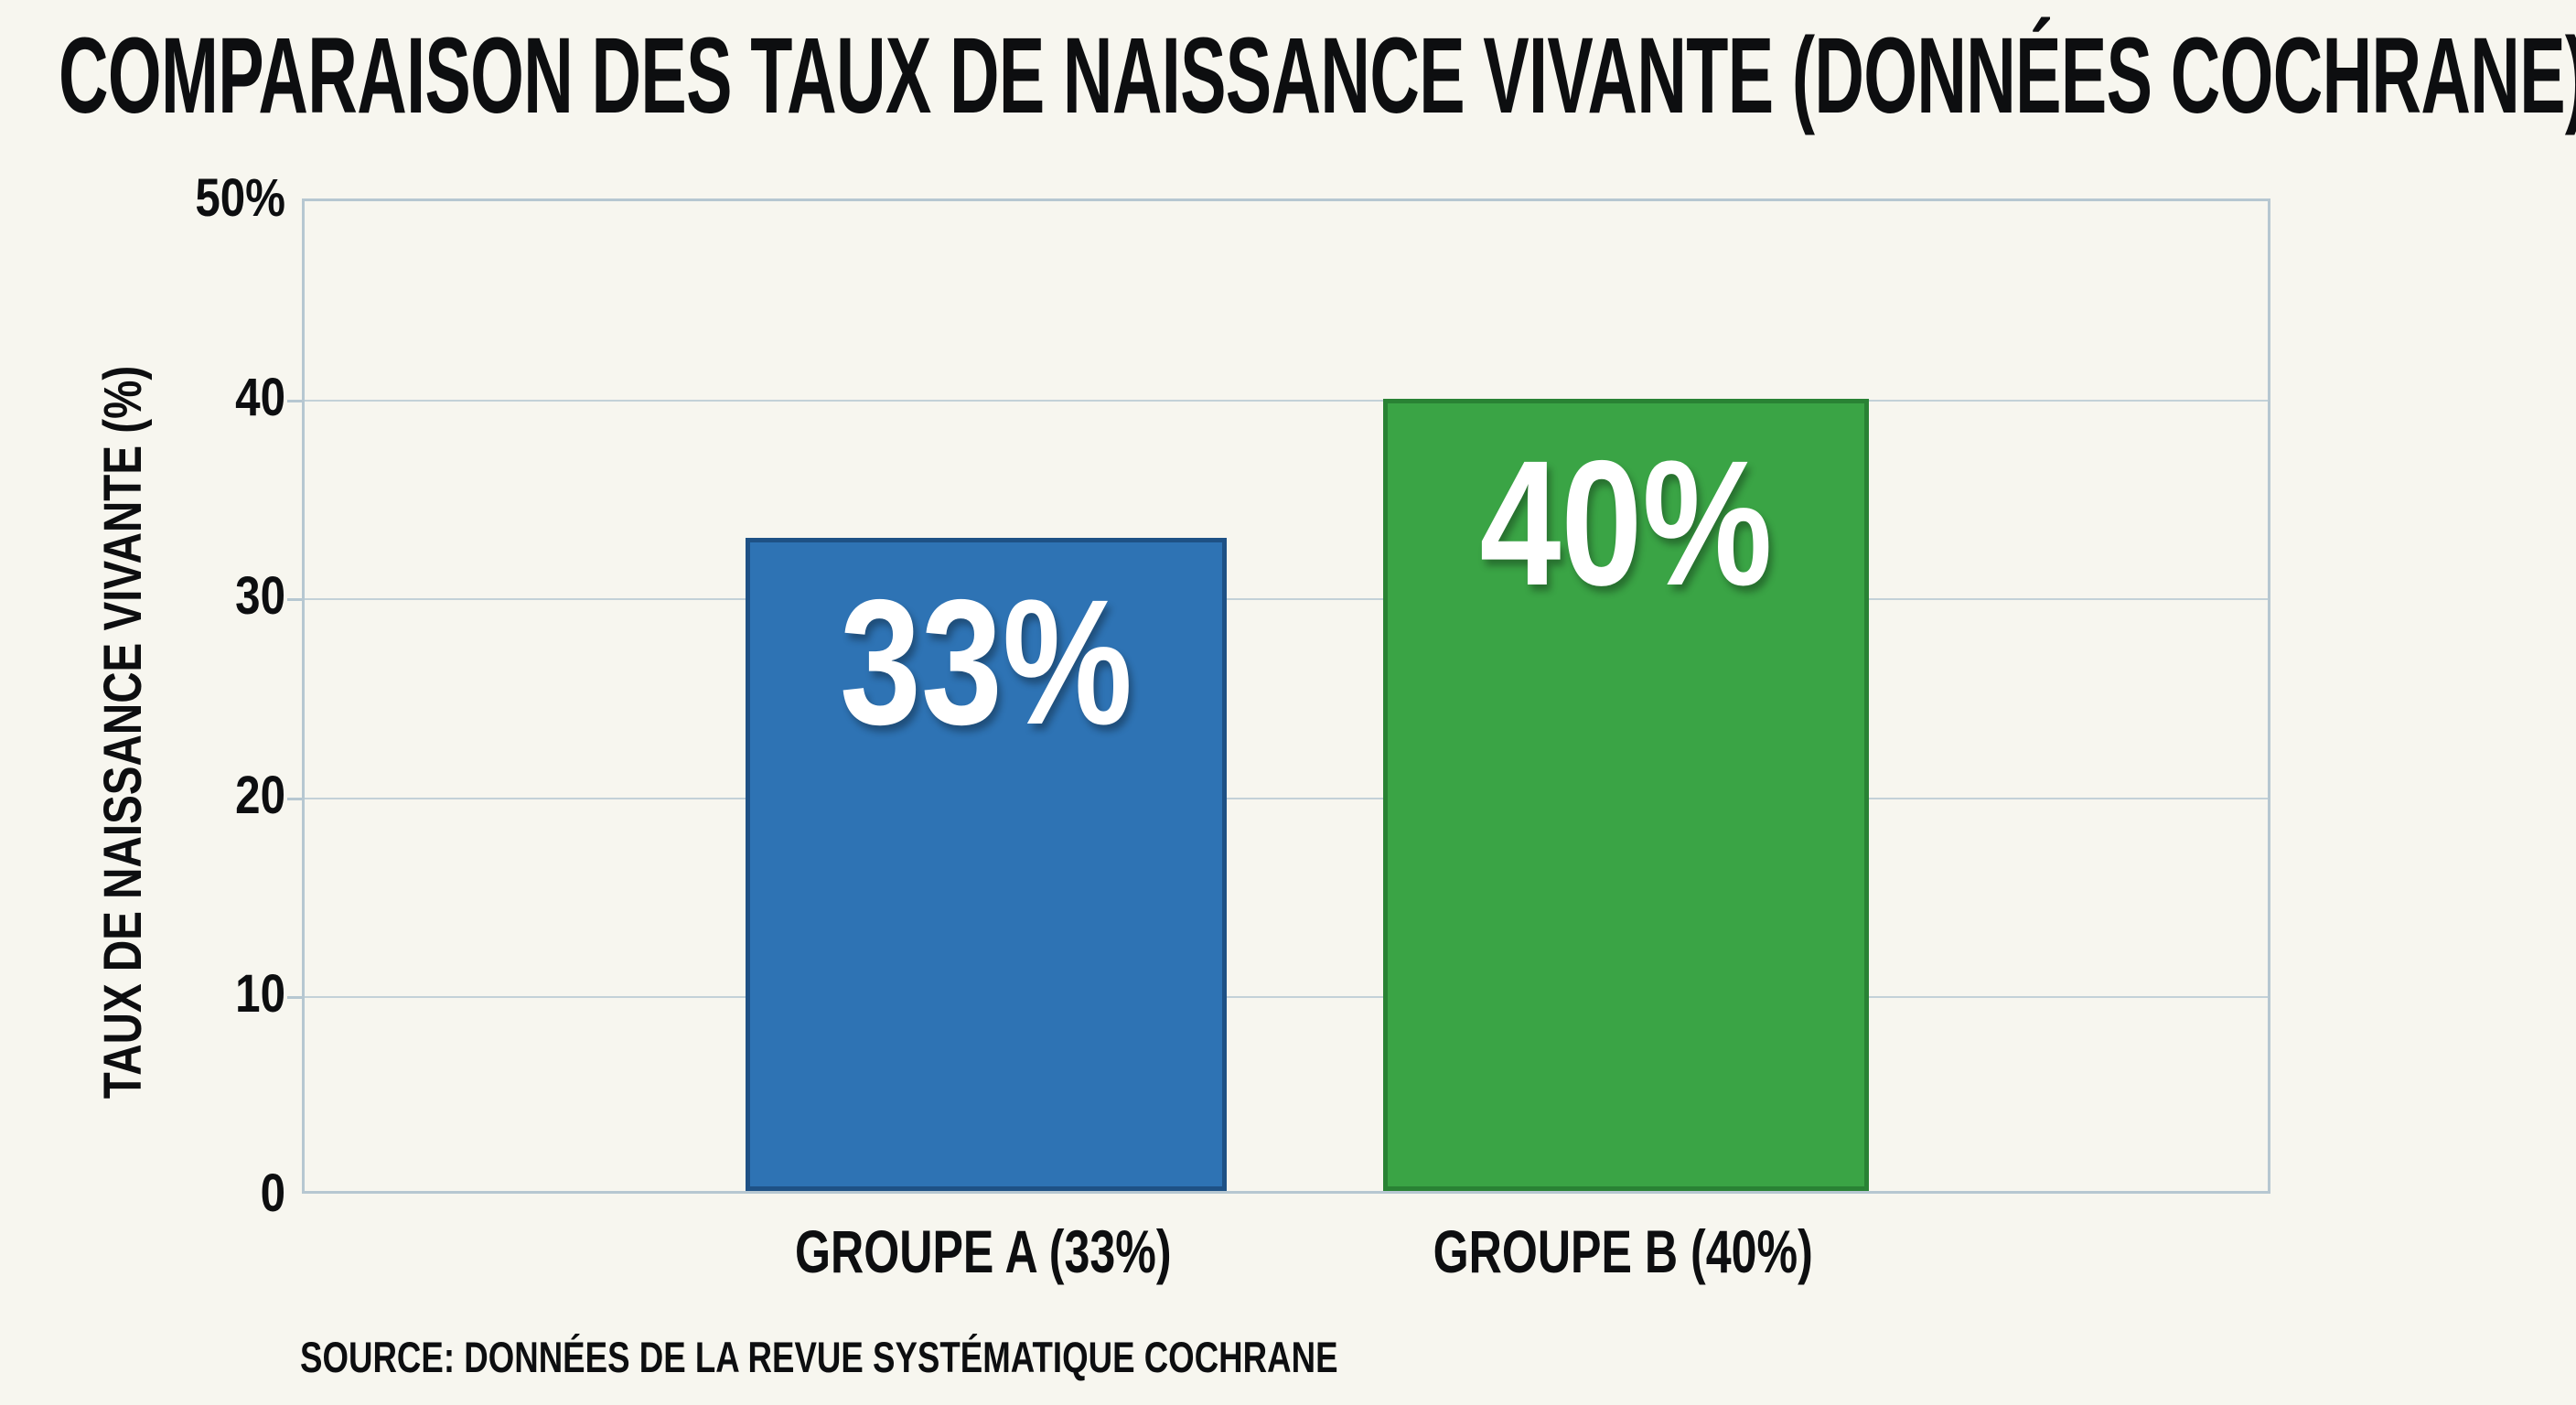 This screenshot has height=1405, width=2576. Describe the element at coordinates (272, 1193) in the screenshot. I see `y-tick-label-0: 0` at that location.